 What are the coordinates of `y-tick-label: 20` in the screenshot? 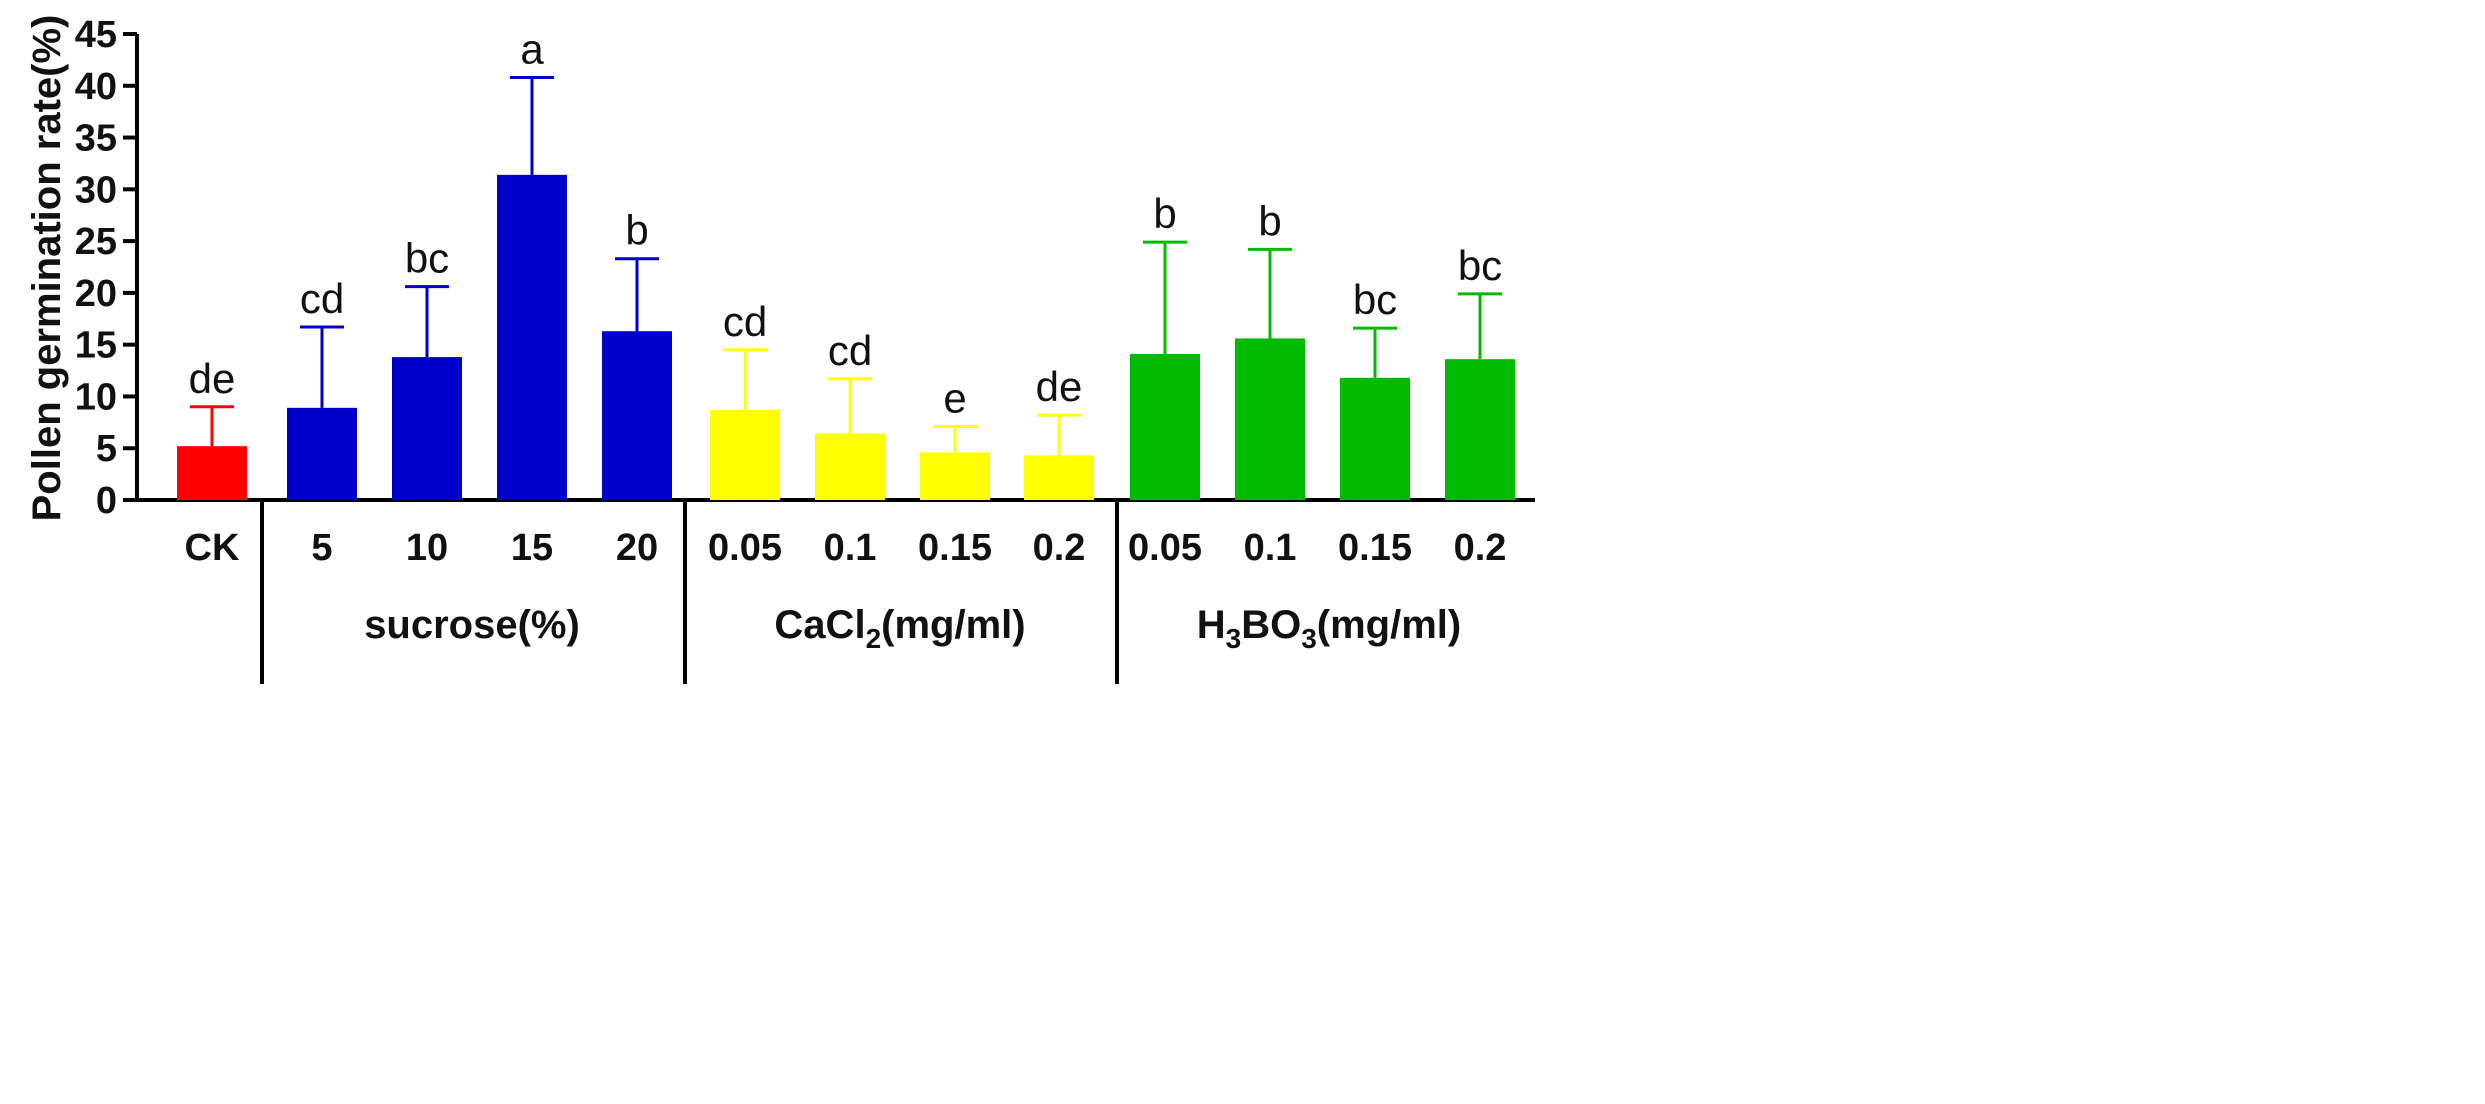 It's located at (96, 294).